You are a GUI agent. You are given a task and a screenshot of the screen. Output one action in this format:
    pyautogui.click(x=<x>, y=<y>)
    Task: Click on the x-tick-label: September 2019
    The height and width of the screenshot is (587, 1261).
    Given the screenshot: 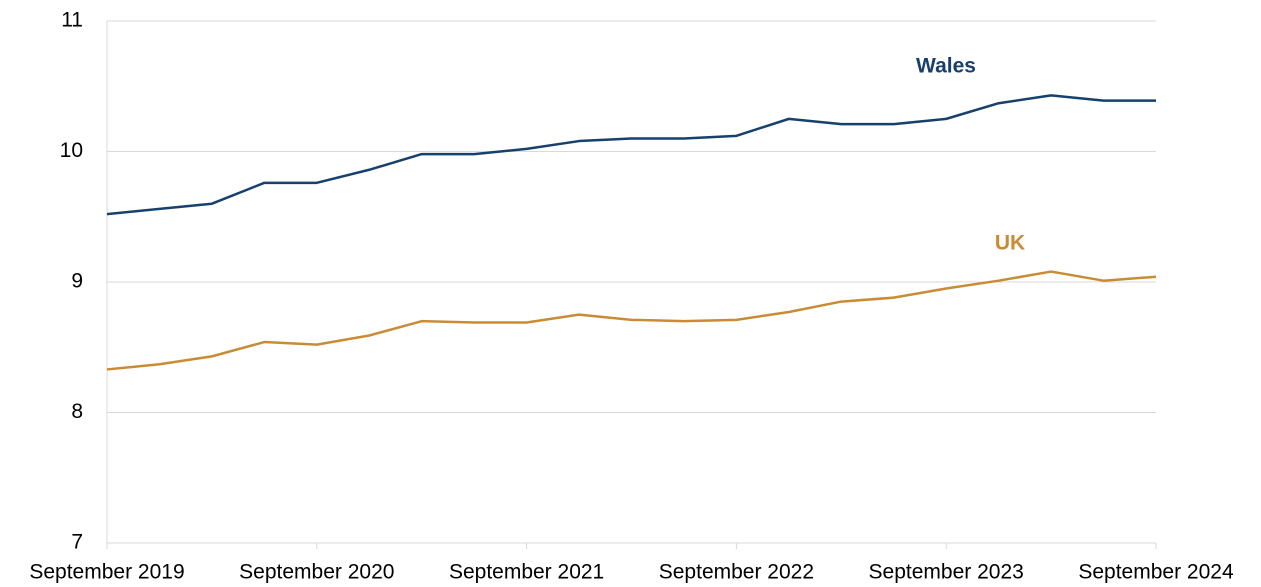 What is the action you would take?
    pyautogui.click(x=106, y=572)
    